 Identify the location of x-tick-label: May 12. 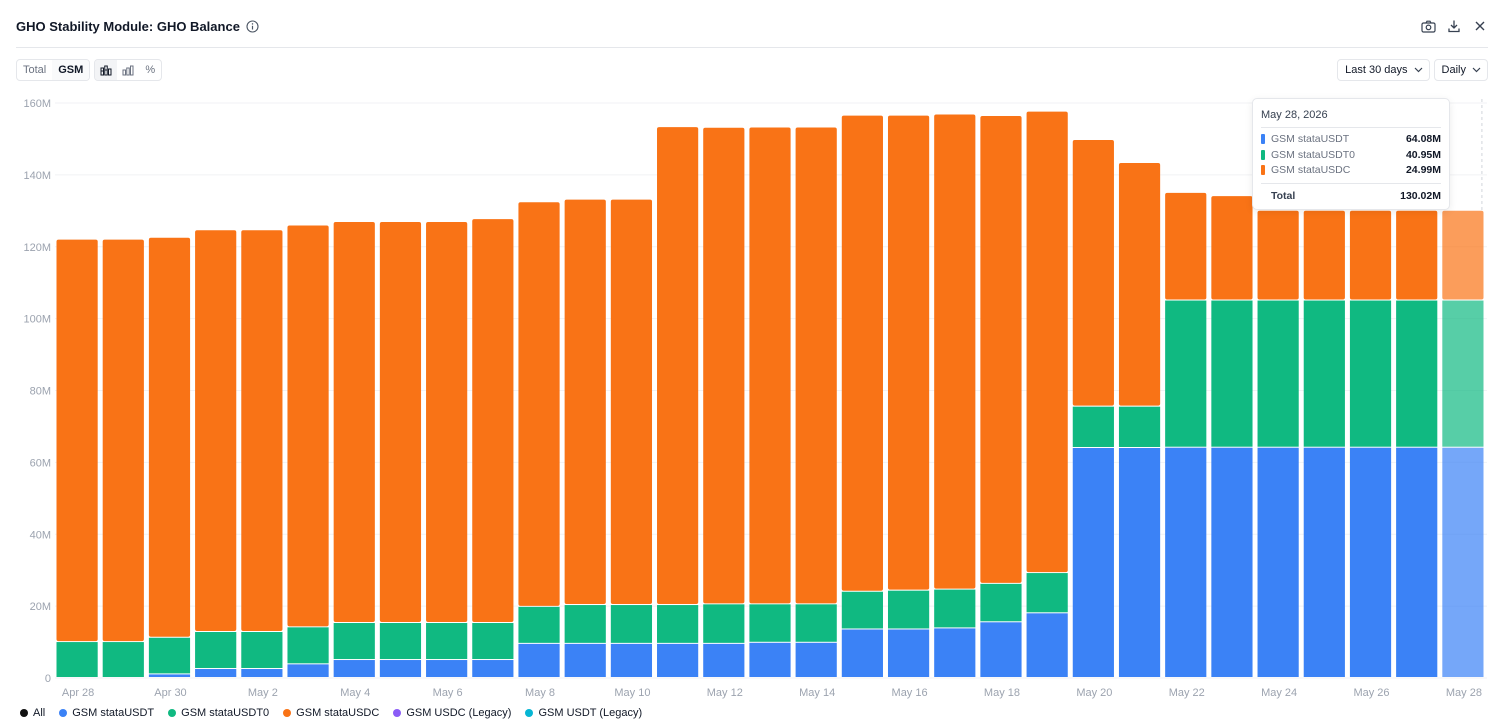
(725, 693).